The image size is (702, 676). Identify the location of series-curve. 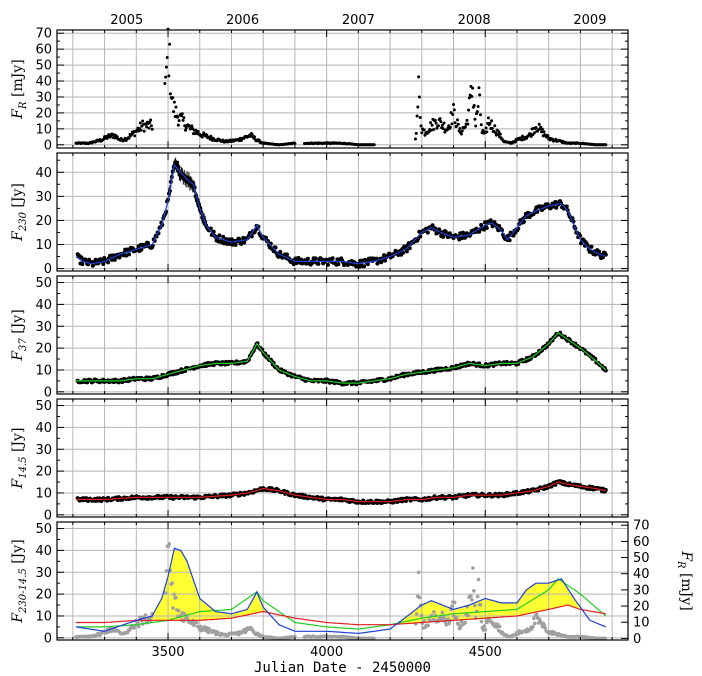
(341, 604).